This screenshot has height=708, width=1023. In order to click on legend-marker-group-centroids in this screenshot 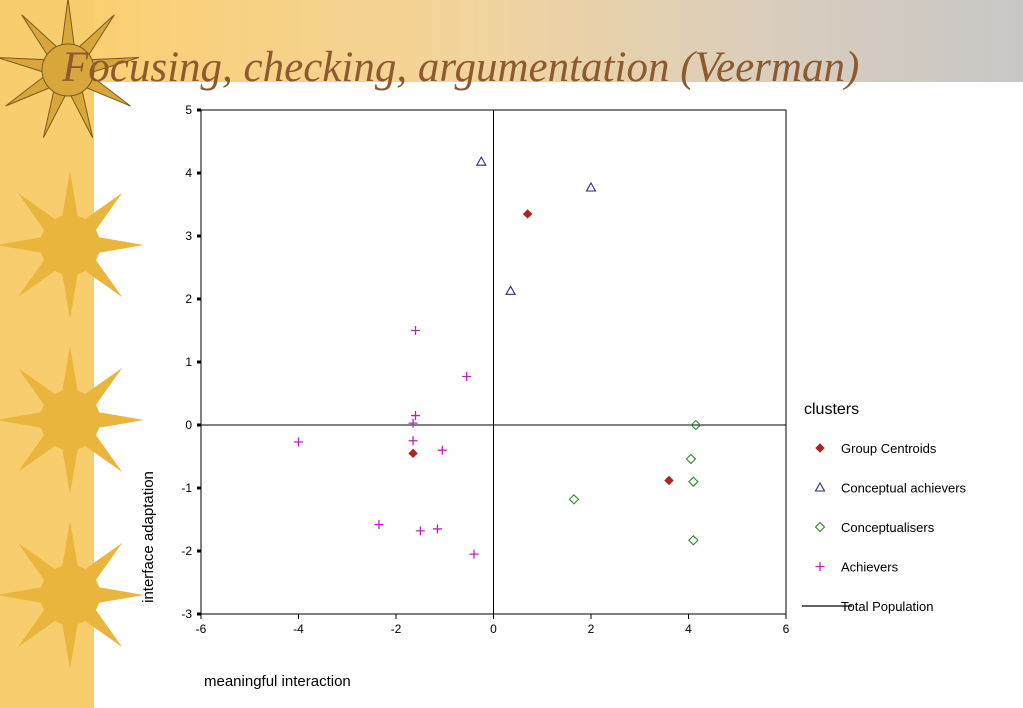, I will do `click(820, 448)`.